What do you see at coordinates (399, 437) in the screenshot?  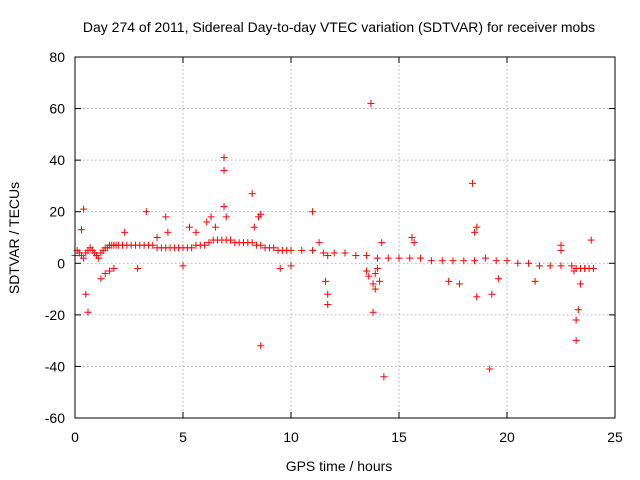 I see `x-tick-label: 15` at bounding box center [399, 437].